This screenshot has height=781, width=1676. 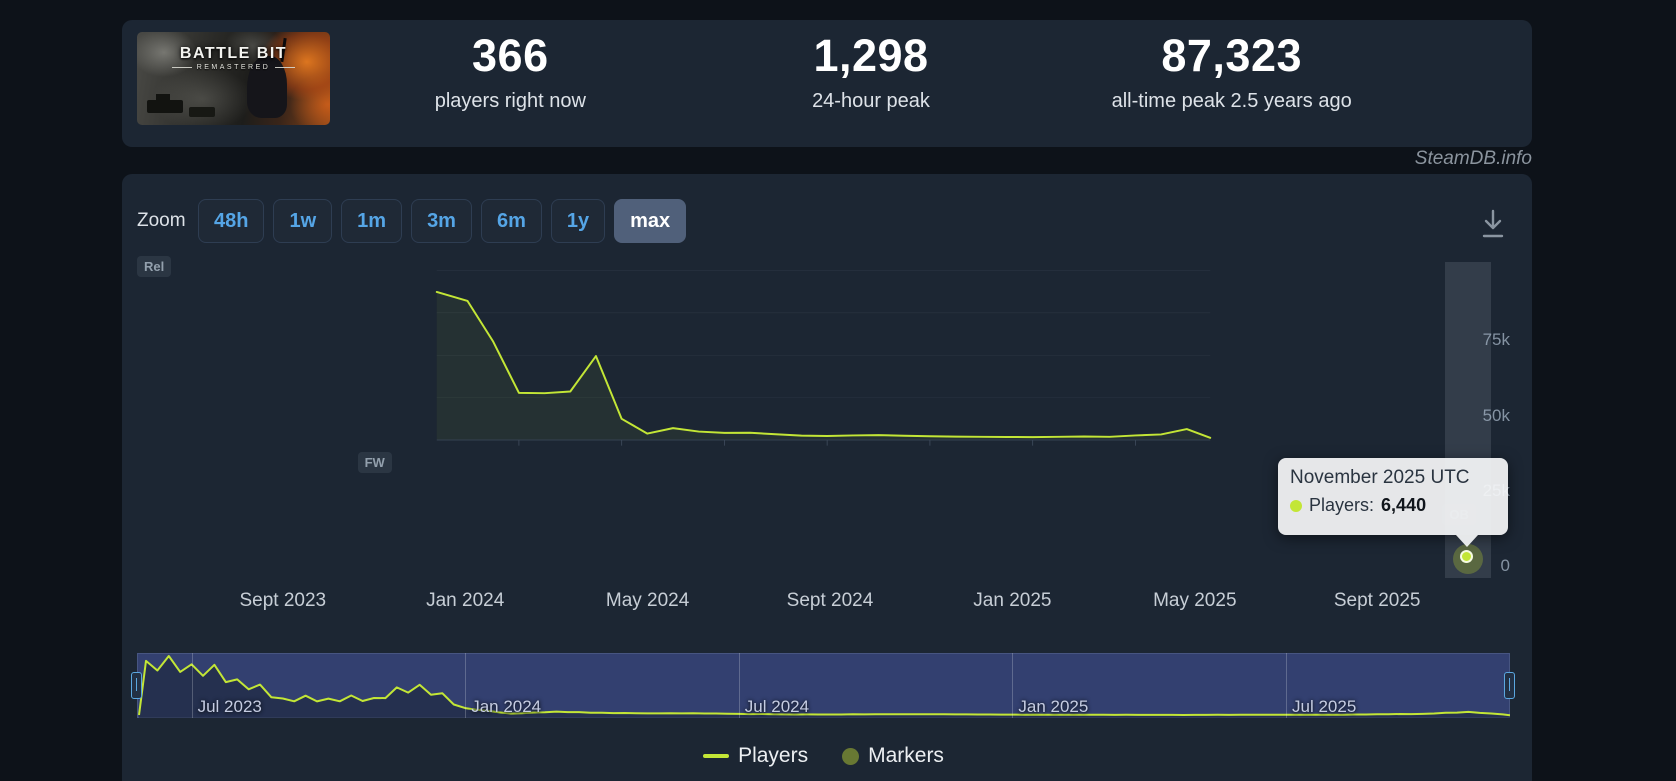 What do you see at coordinates (1012, 600) in the screenshot?
I see `x-tick: Jan 2025` at bounding box center [1012, 600].